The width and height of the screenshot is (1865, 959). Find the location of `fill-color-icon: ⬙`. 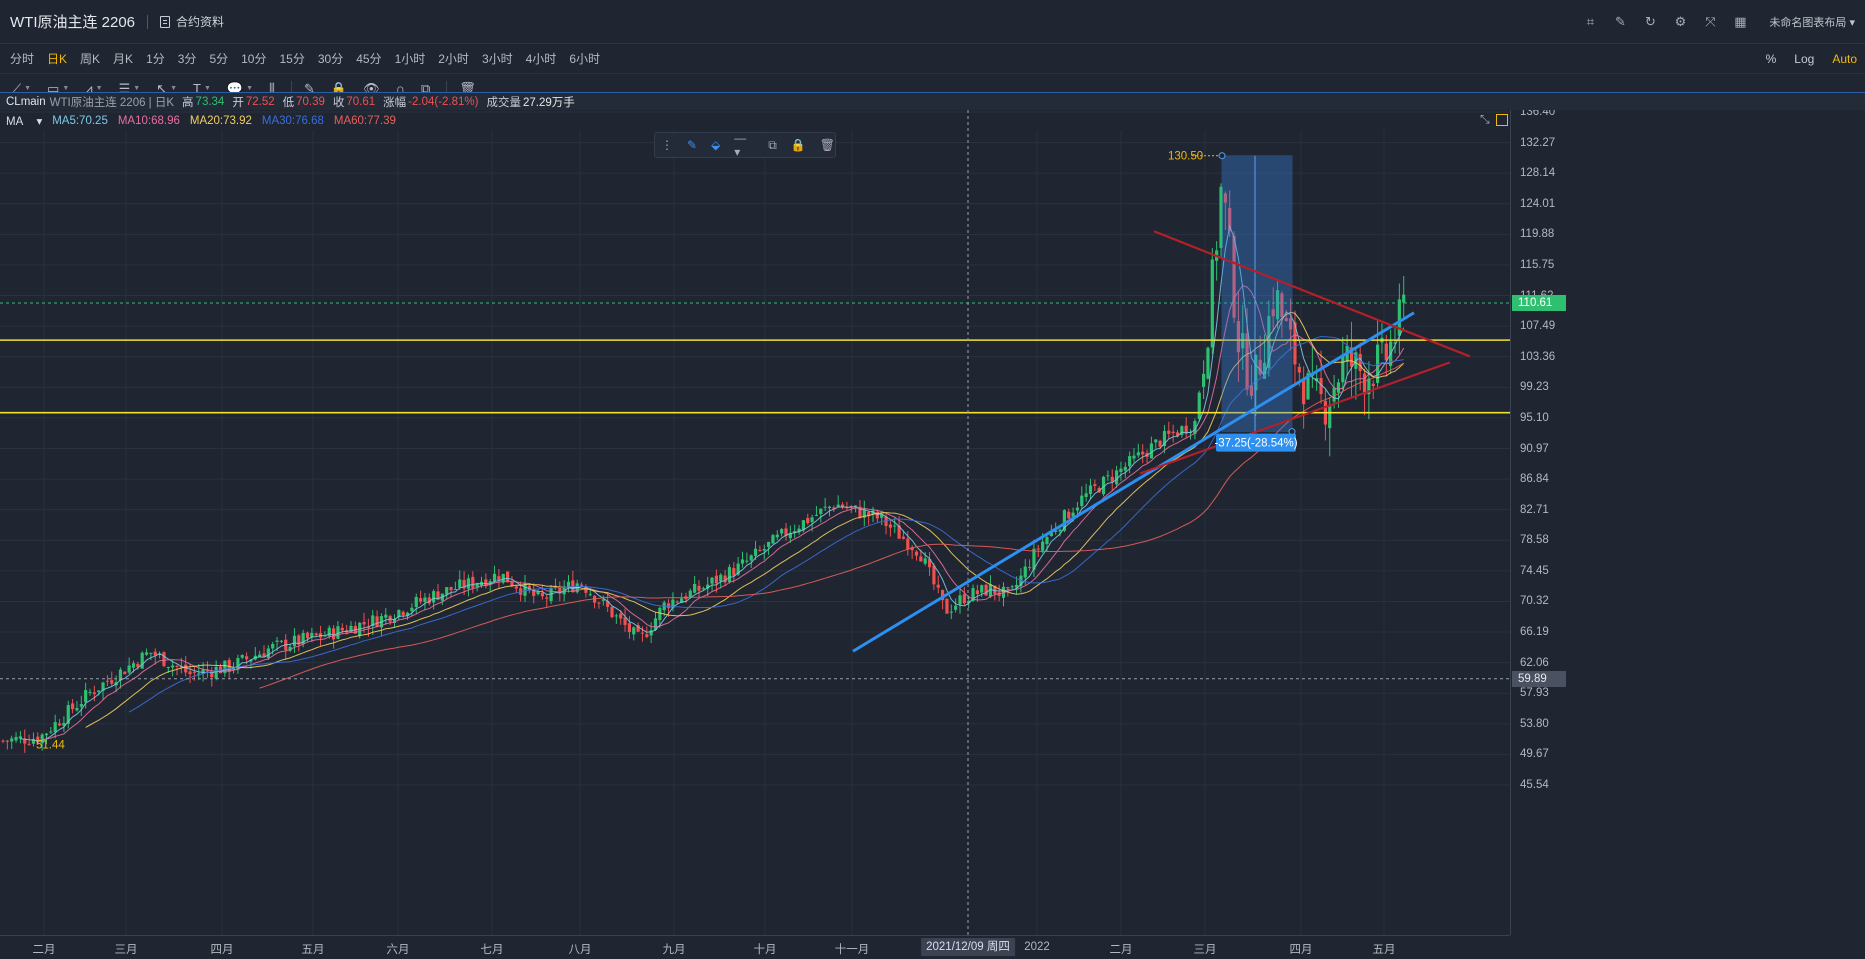

fill-color-icon: ⬙ is located at coordinates (716, 145).